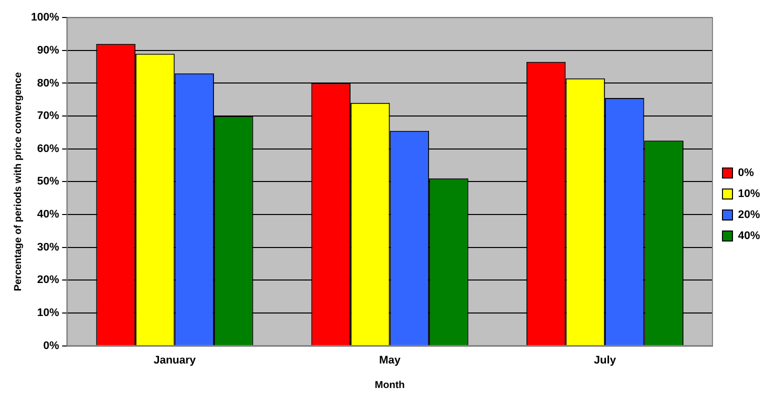 This screenshot has height=403, width=782. What do you see at coordinates (48, 214) in the screenshot?
I see `y-tick-label: 40%` at bounding box center [48, 214].